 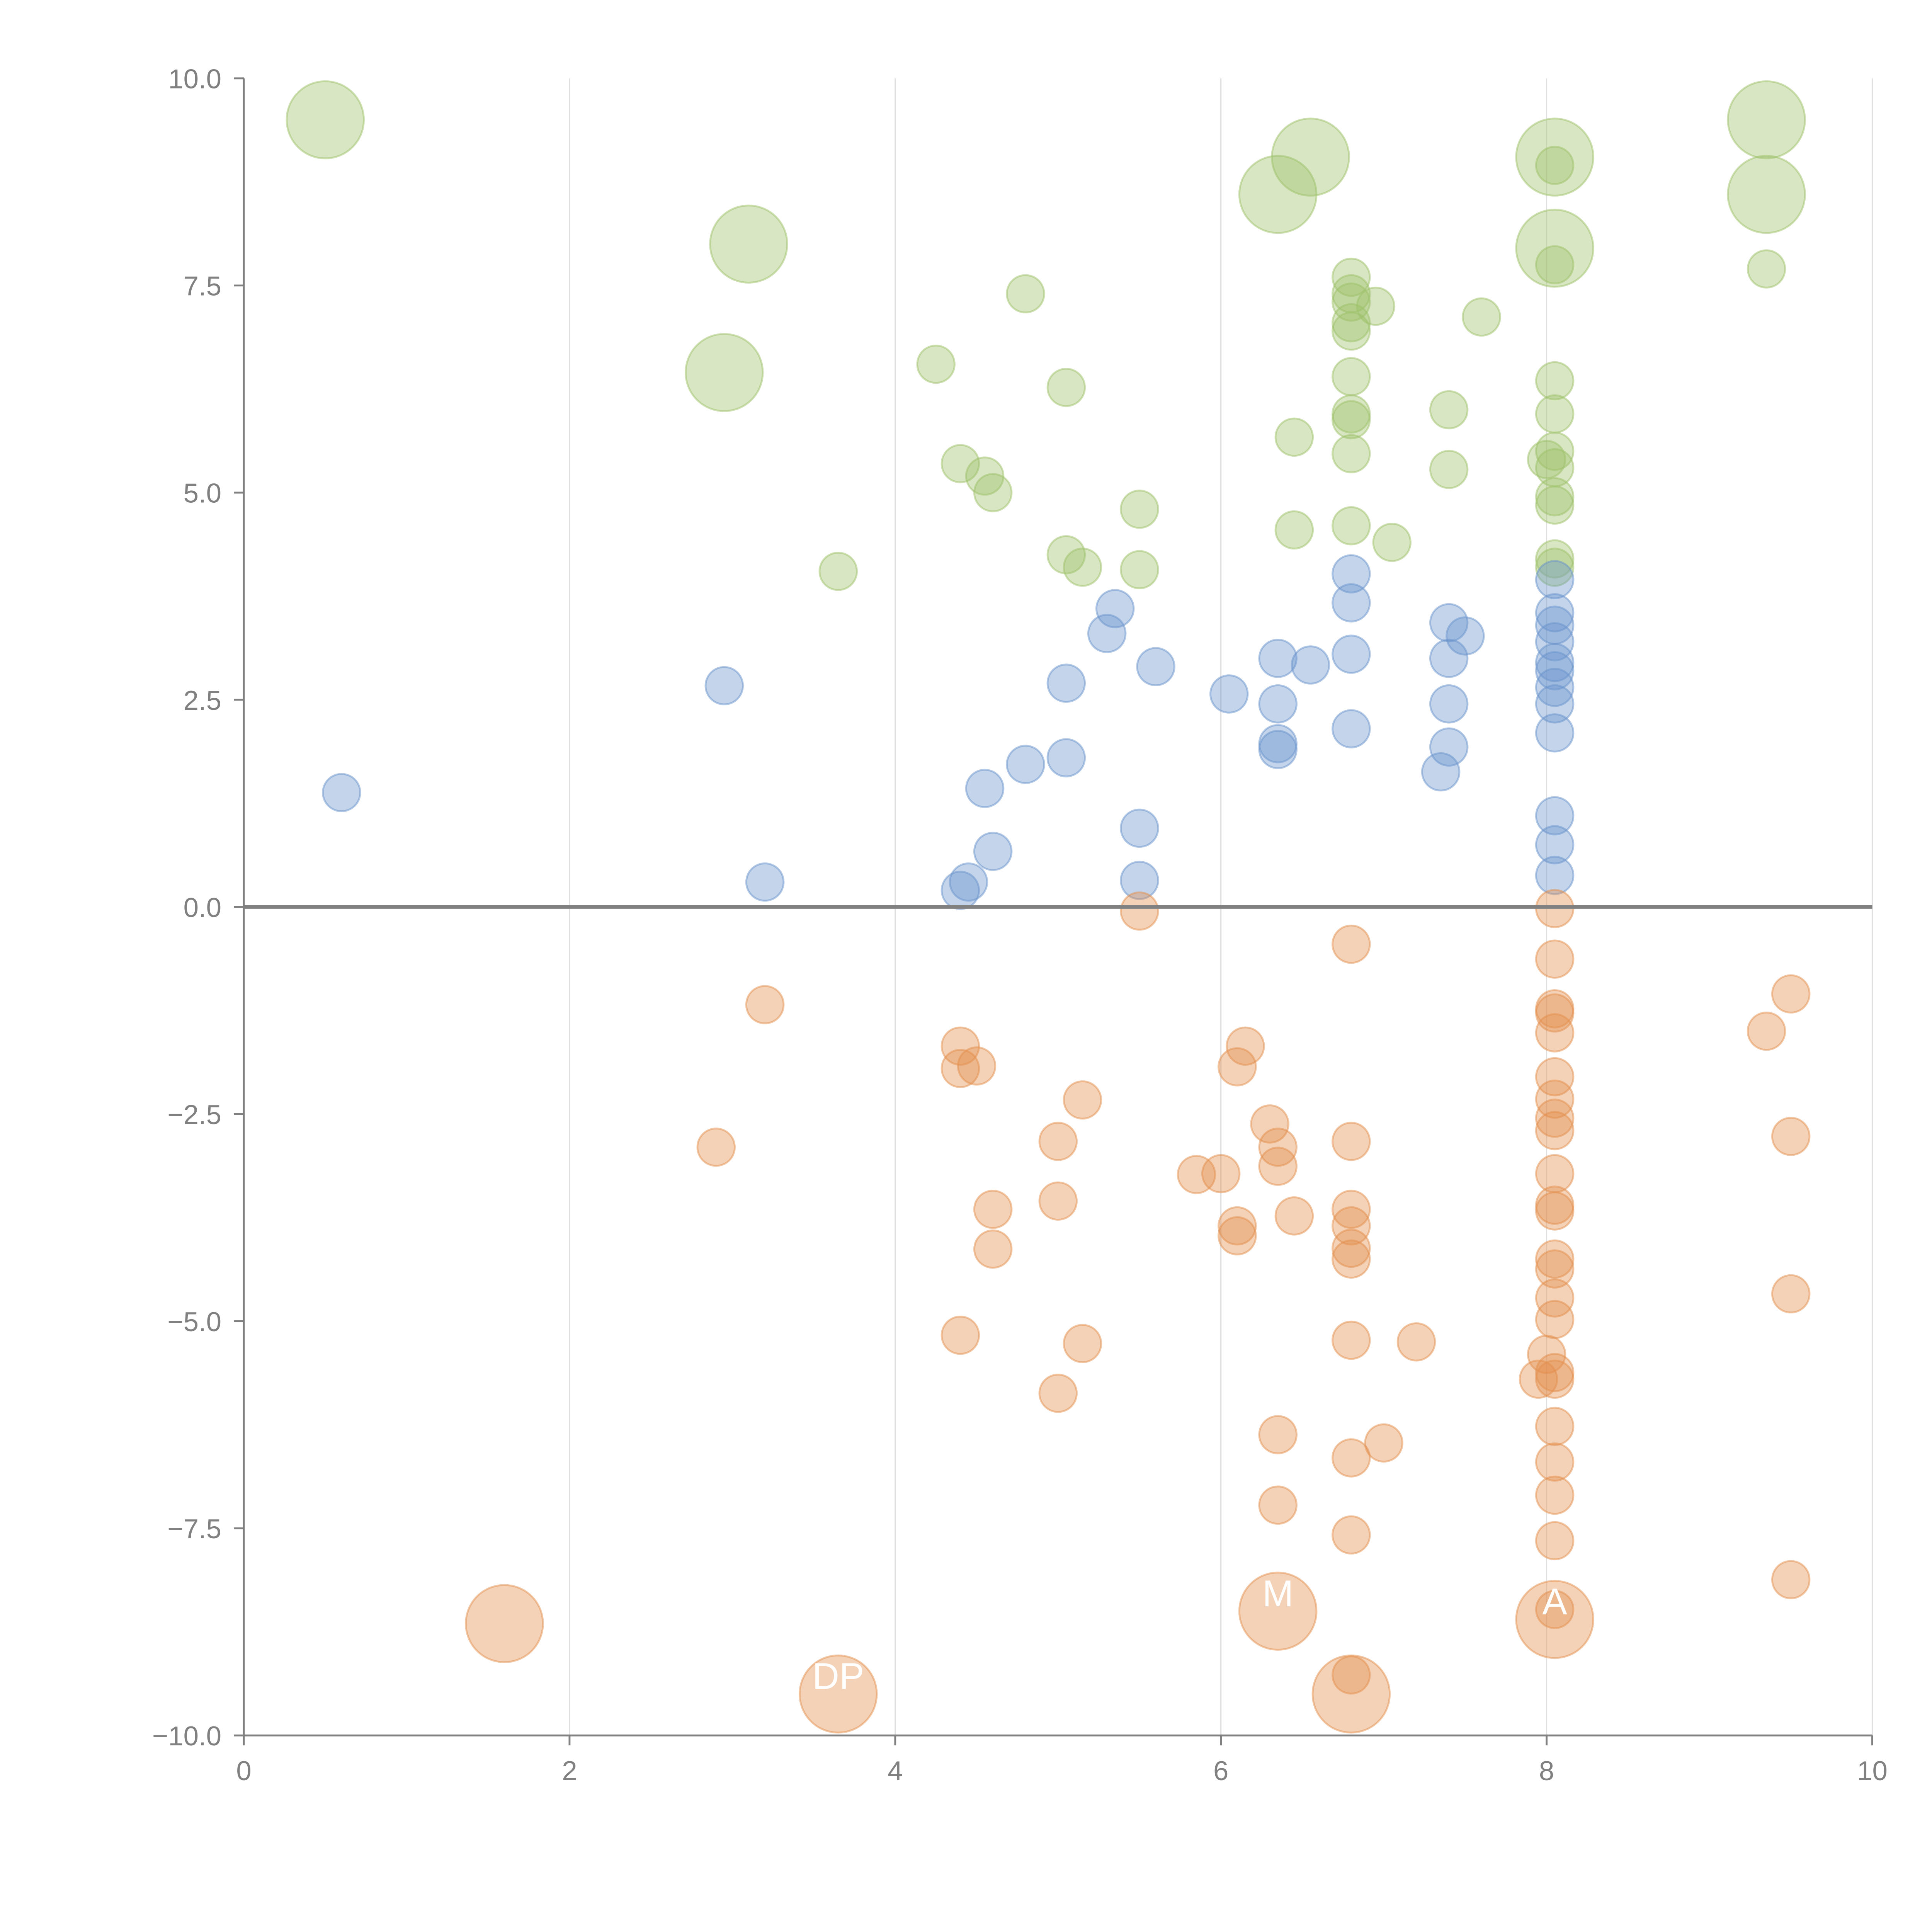 I want to click on y-tick-label: 0.0, so click(x=202, y=908).